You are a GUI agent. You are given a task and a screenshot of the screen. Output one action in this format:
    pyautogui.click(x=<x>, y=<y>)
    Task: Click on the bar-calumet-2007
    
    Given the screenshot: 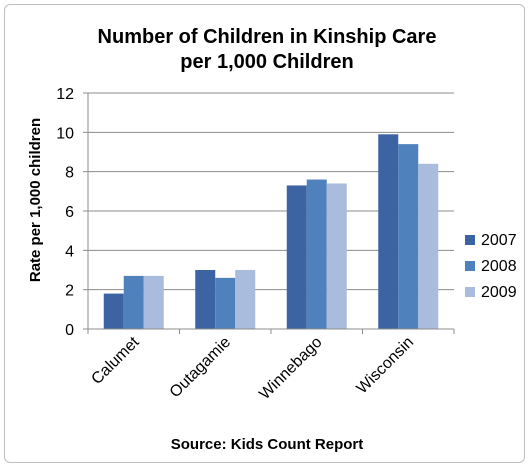 What is the action you would take?
    pyautogui.click(x=113, y=311)
    